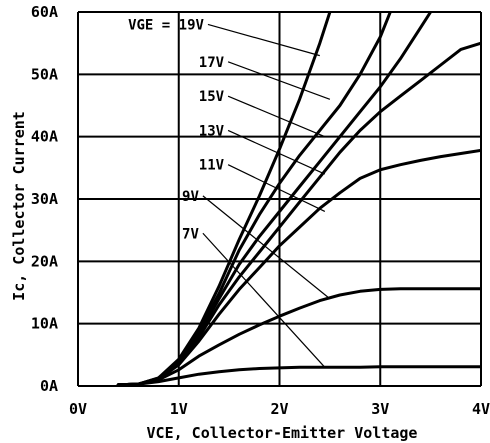  I want to click on label-leader-13V, so click(276, 152).